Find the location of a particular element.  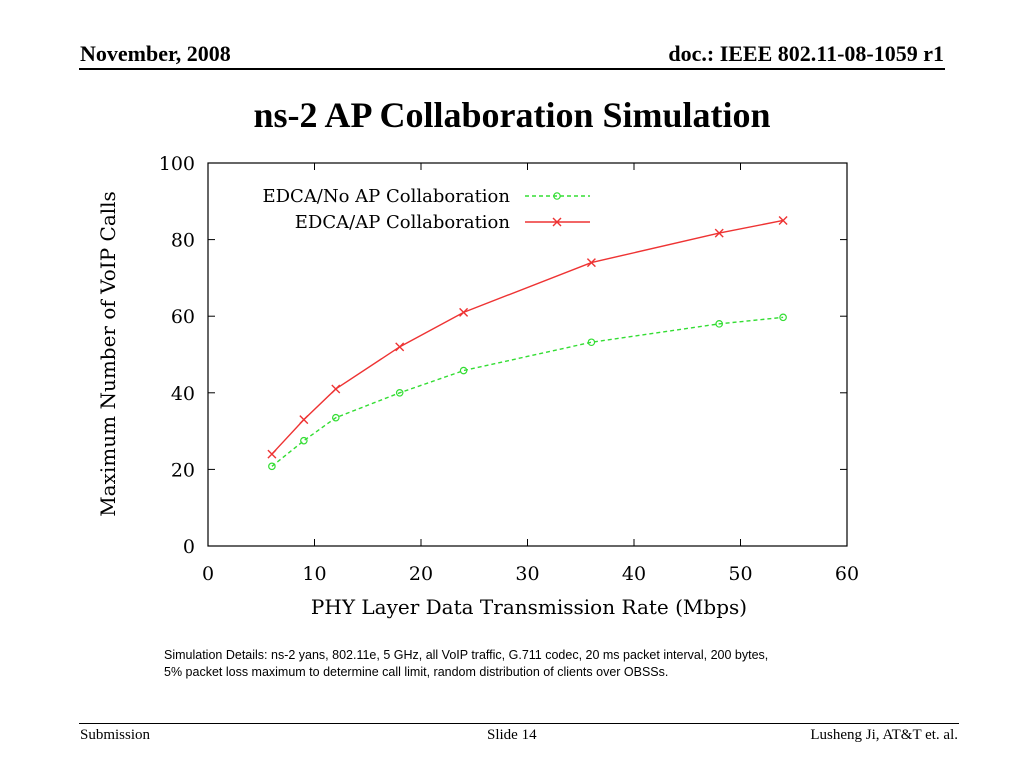

series-no-ap-collaboration is located at coordinates (527, 392).